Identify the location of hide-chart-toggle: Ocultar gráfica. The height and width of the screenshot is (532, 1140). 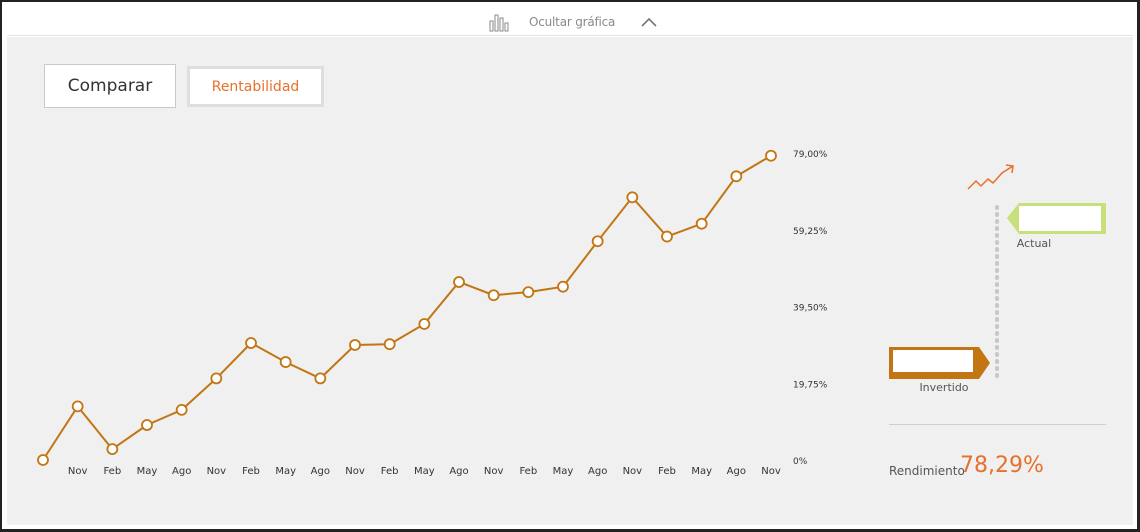
(573, 22).